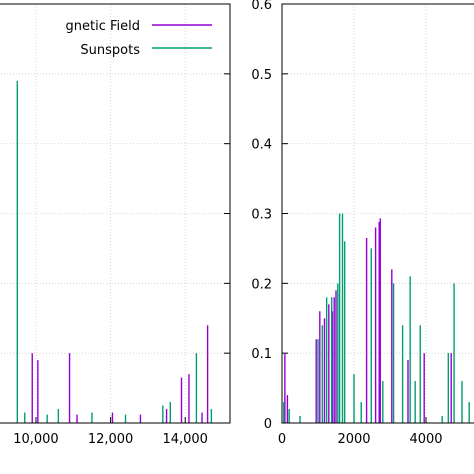  Describe the element at coordinates (261, 284) in the screenshot. I see `right-ytick-label-2: 0.2` at that location.